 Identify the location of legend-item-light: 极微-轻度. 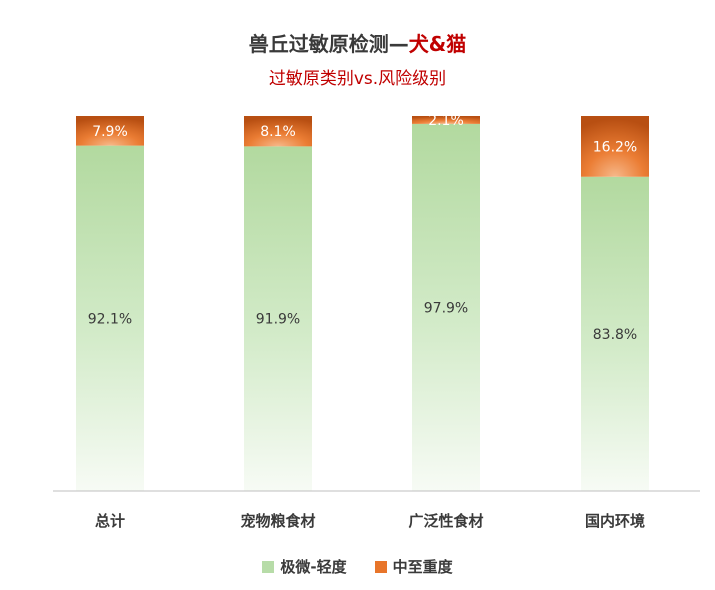
(304, 566).